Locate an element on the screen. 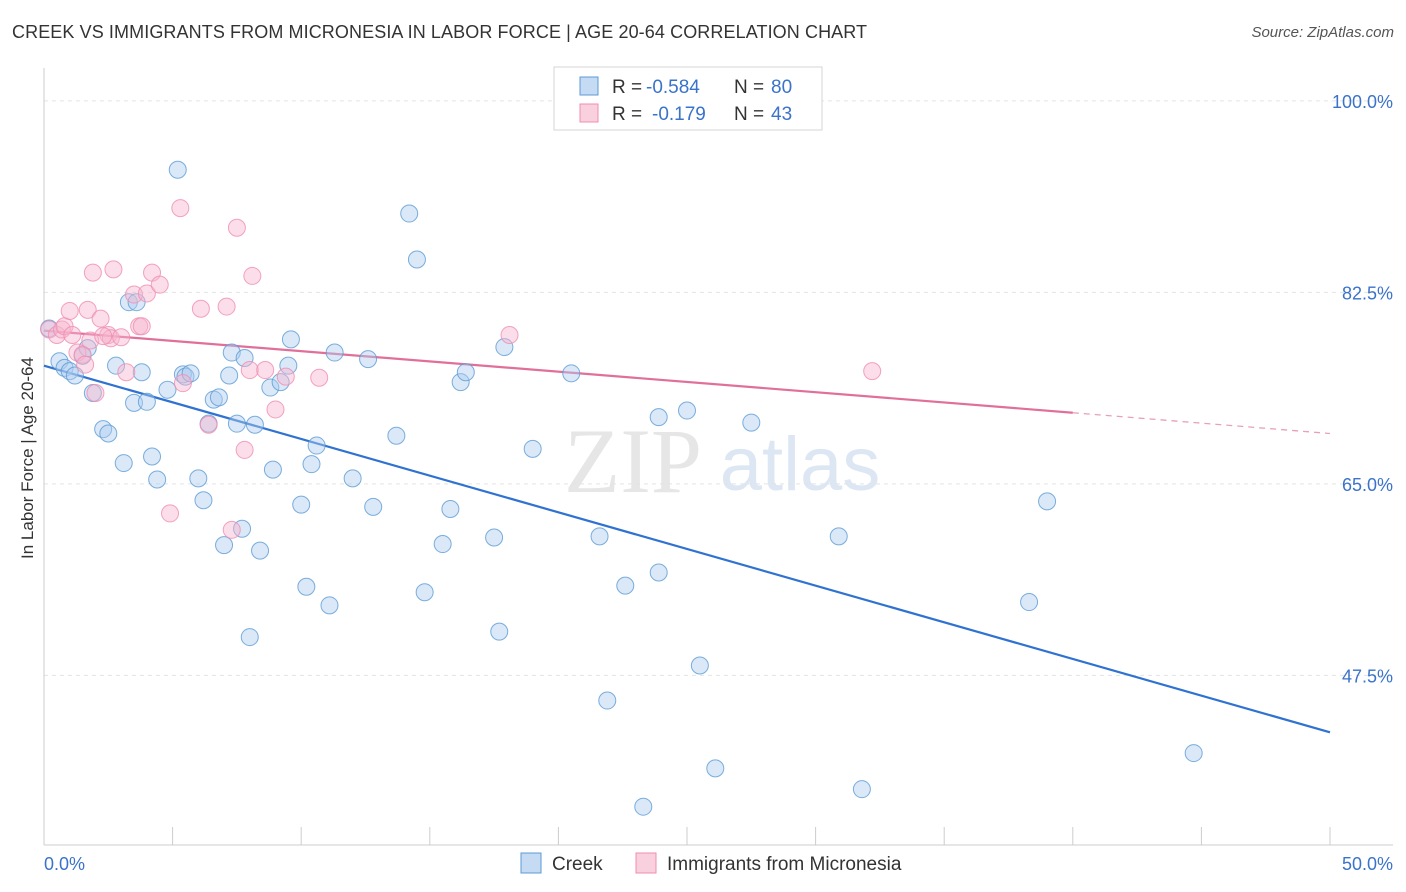  y-tick-label: 47.5% is located at coordinates (1367, 676).